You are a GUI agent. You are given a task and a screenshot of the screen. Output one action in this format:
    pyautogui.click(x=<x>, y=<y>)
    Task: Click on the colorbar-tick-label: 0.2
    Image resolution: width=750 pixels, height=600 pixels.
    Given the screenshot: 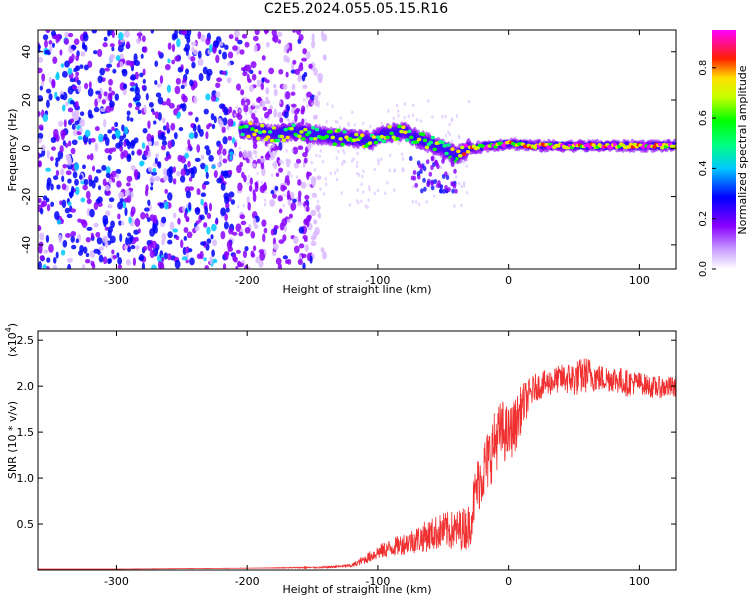 What is the action you would take?
    pyautogui.click(x=703, y=219)
    